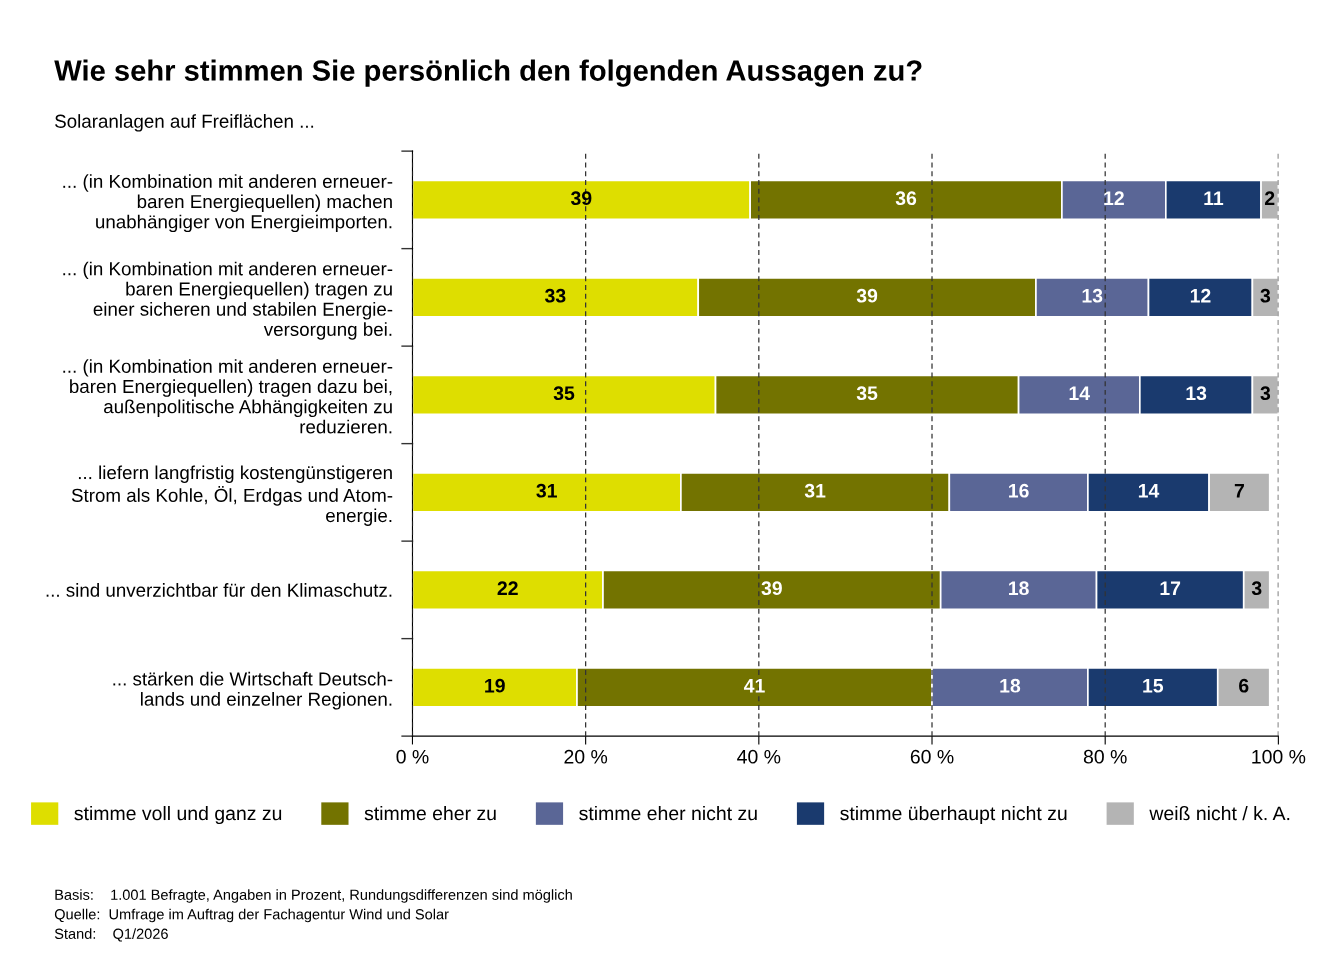 The width and height of the screenshot is (1322, 975). What do you see at coordinates (412, 756) in the screenshot?
I see `x-tick-label: 0 %` at bounding box center [412, 756].